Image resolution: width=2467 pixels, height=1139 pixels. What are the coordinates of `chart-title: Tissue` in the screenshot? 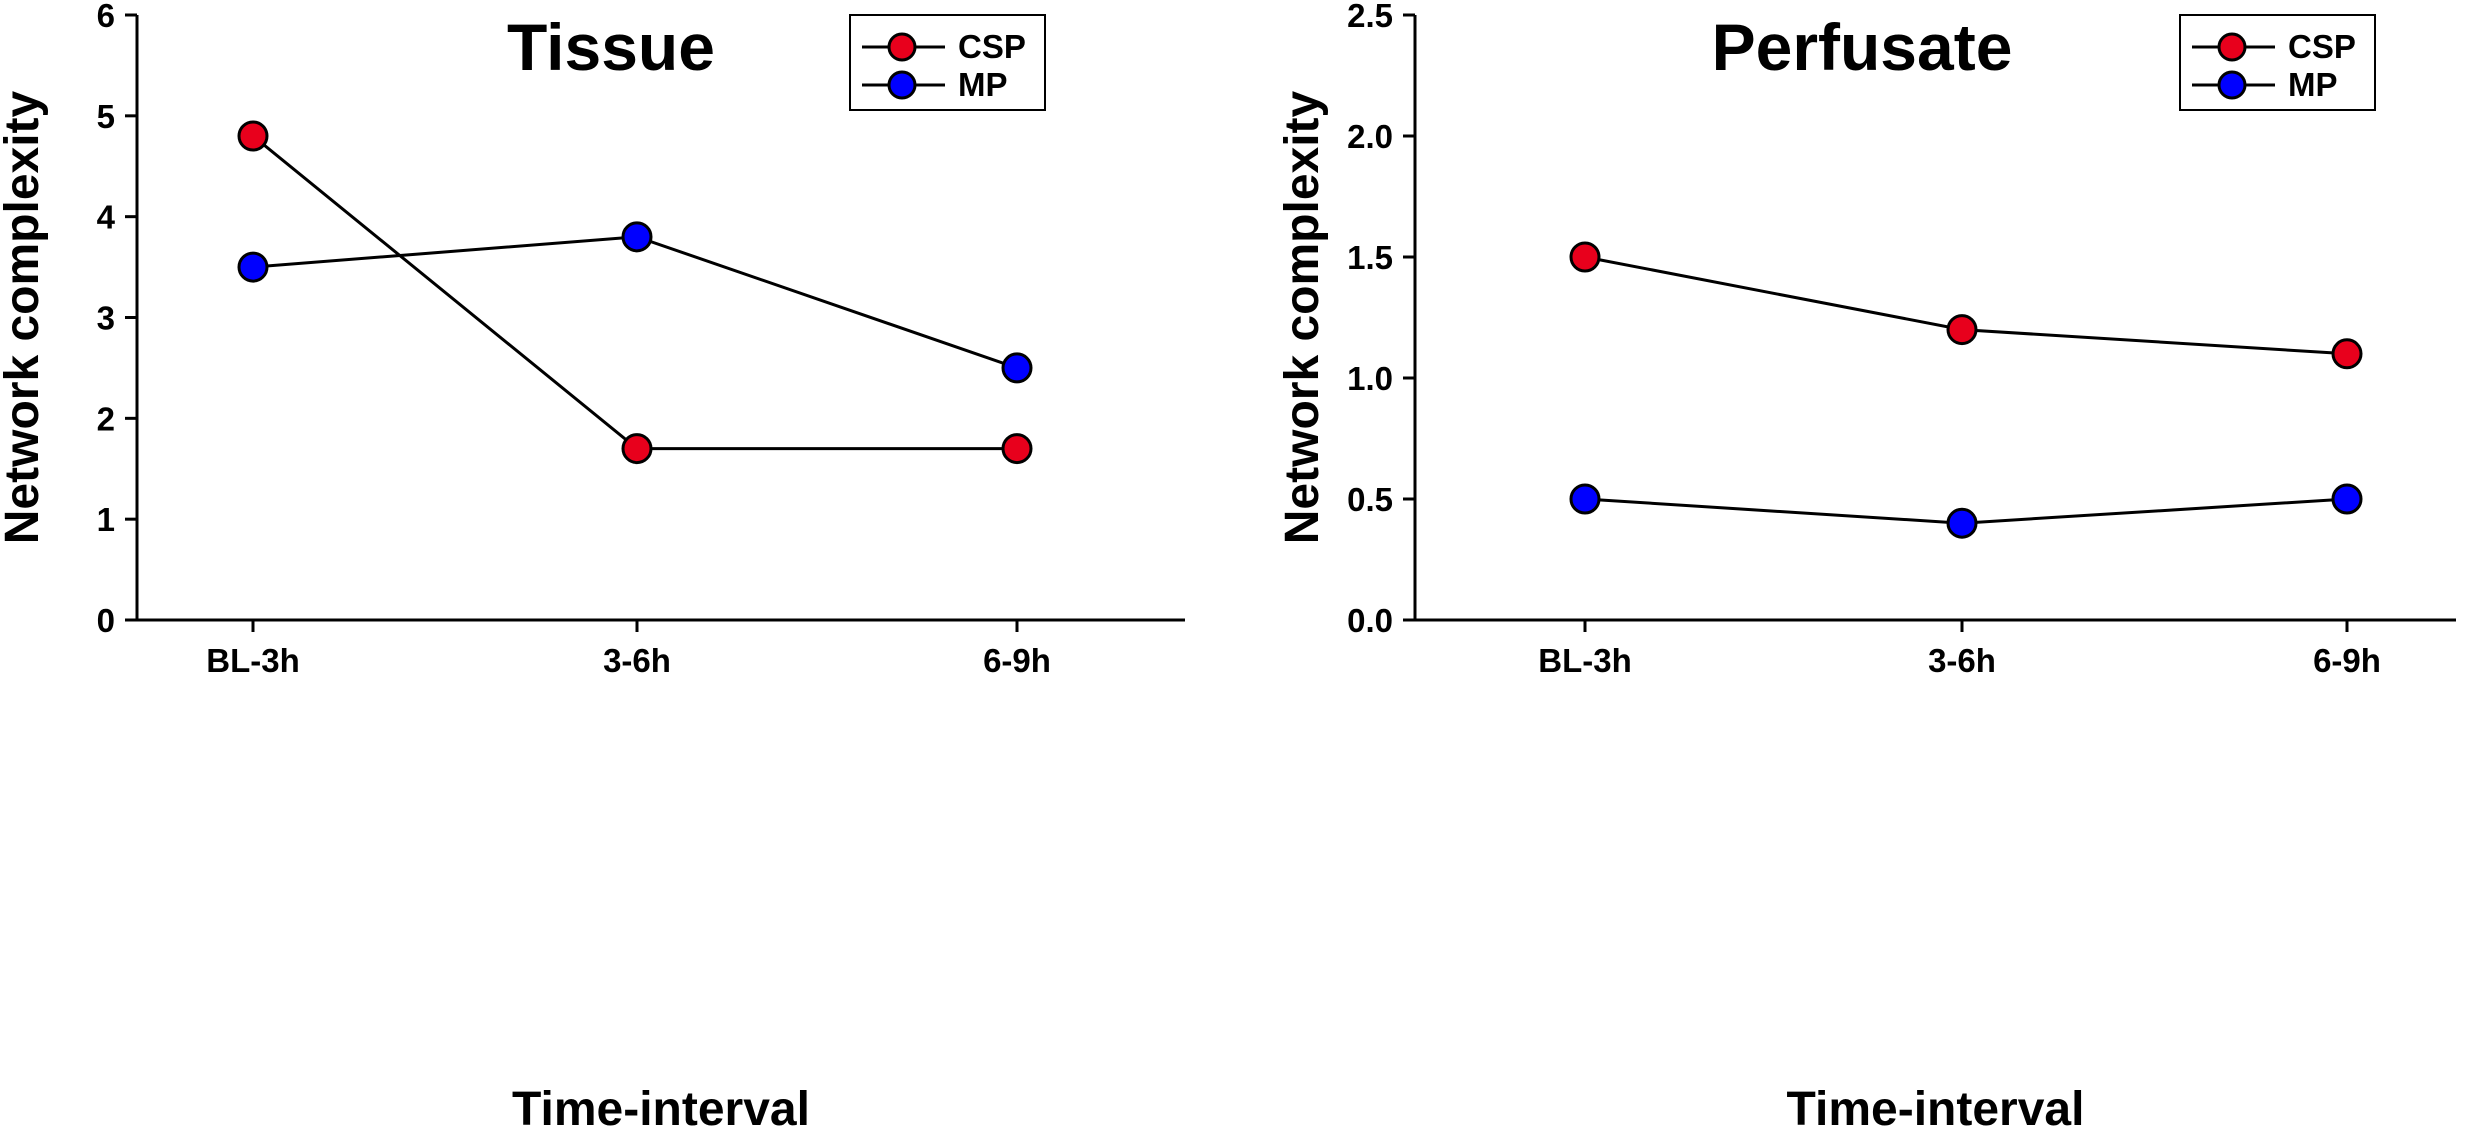 It's located at (611, 47).